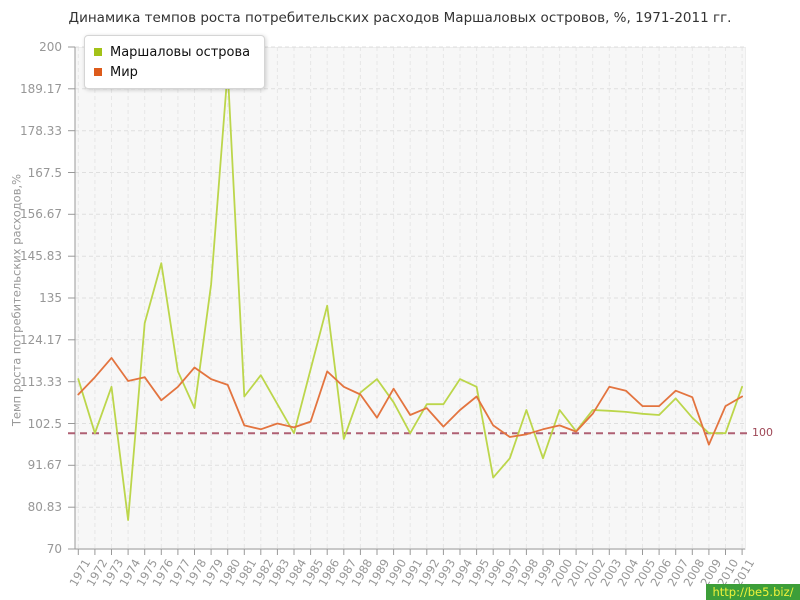 The image size is (800, 600). I want to click on legend-label-marshall-islands: Маршаловы острова, so click(180, 52).